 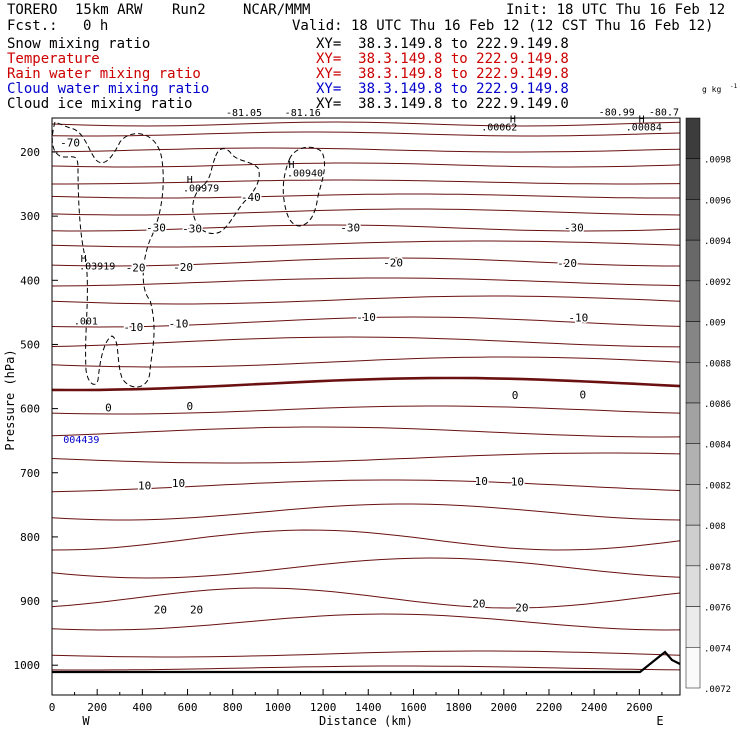 I want to click on organization: NCAR/MMM, so click(x=277, y=10).